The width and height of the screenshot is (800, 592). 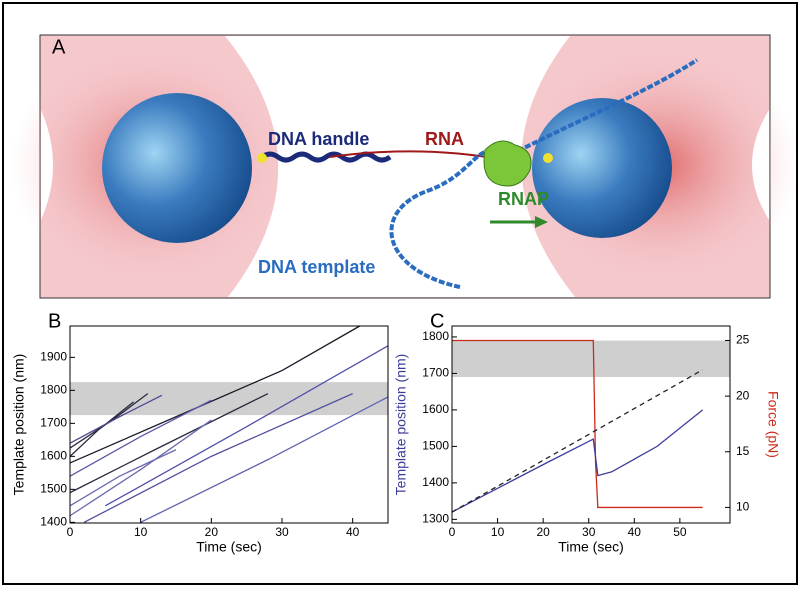 I want to click on panel-label: A, so click(x=59, y=47).